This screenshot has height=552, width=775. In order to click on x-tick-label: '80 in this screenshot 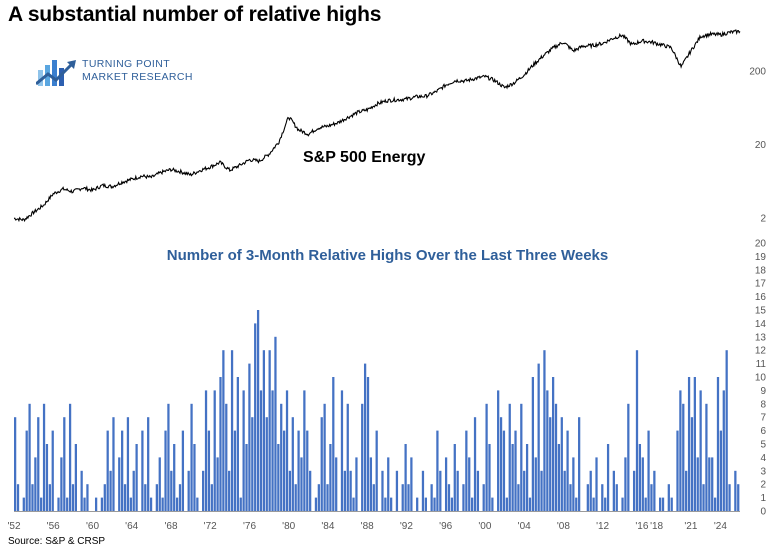, I will do `click(288, 526)`.